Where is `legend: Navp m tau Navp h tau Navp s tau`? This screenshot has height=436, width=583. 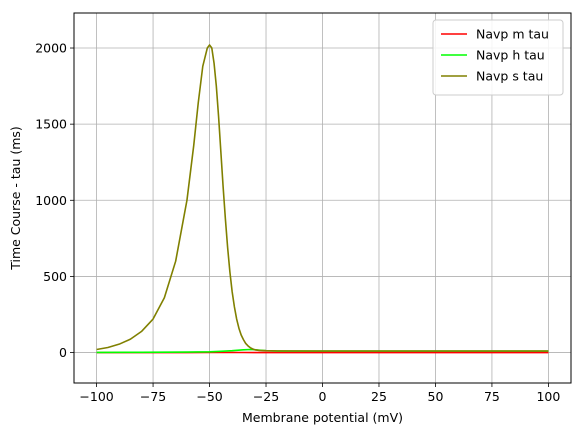 legend: Navp m tau Navp h tau Navp s tau is located at coordinates (498, 57).